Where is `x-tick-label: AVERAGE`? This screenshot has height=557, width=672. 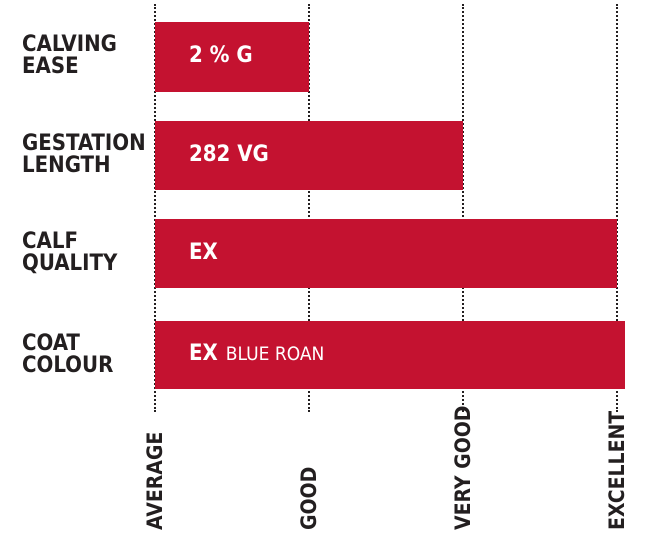
x-tick-label: AVERAGE is located at coordinates (155, 480).